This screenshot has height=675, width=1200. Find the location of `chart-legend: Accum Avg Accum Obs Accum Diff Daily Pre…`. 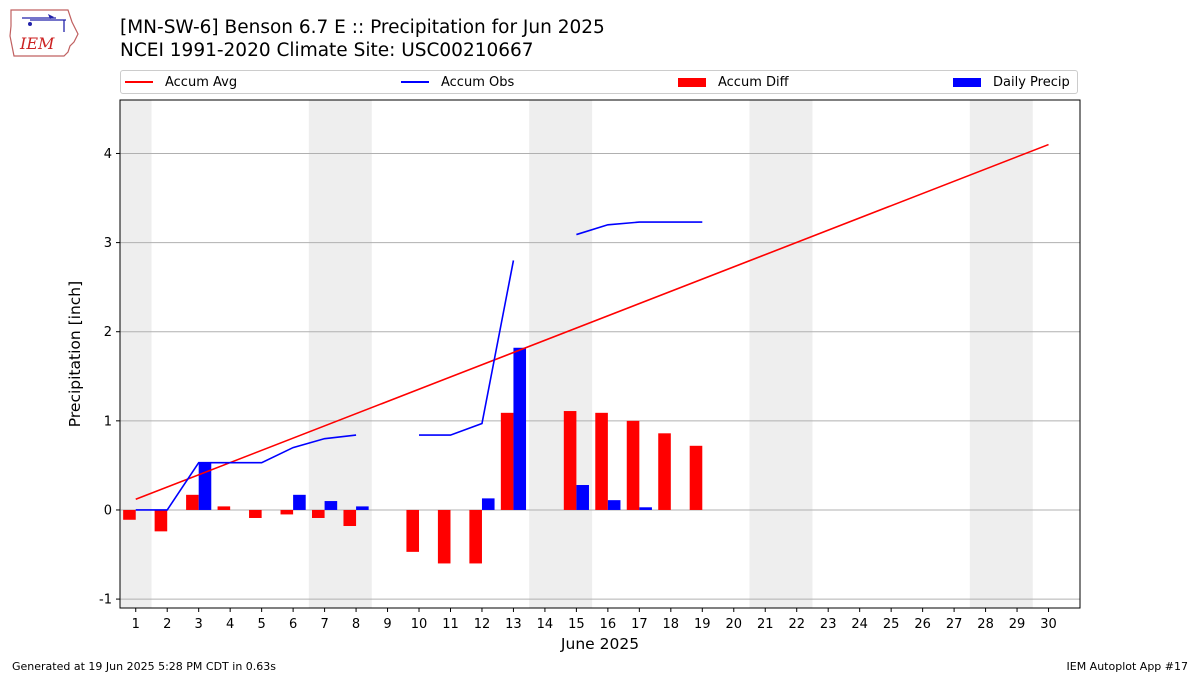

chart-legend: Accum Avg Accum Obs Accum Diff Daily Pre… is located at coordinates (599, 82).